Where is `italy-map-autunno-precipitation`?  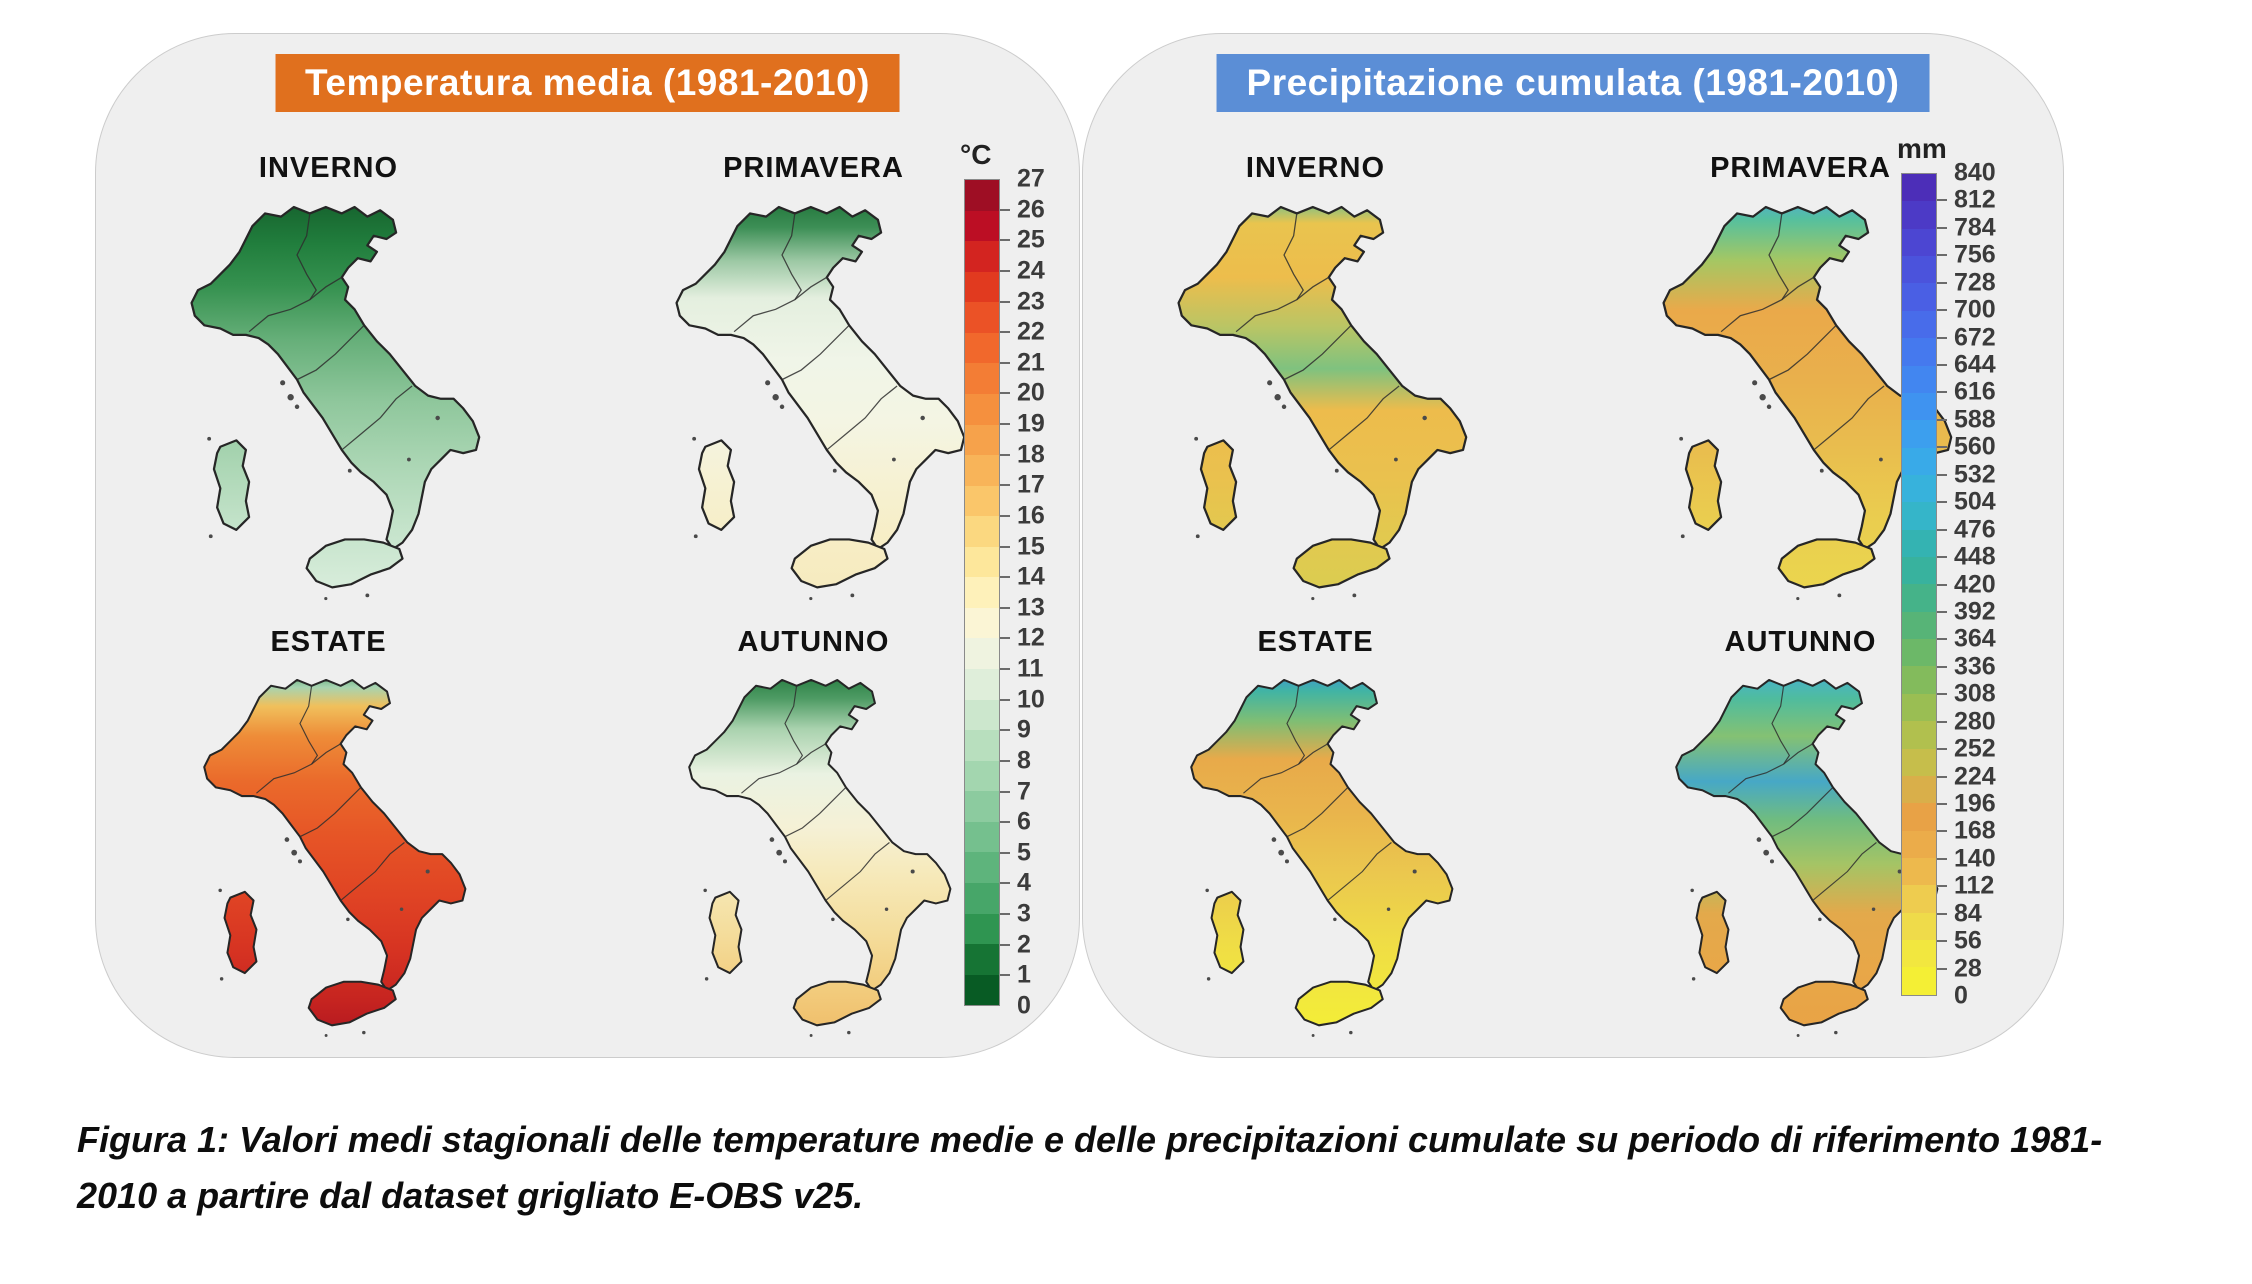 italy-map-autunno-precipitation is located at coordinates (1801, 857).